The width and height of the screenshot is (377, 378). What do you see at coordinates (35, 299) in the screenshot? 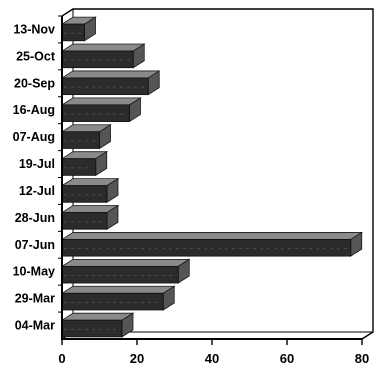
I see `category-label: 29-Mar` at bounding box center [35, 299].